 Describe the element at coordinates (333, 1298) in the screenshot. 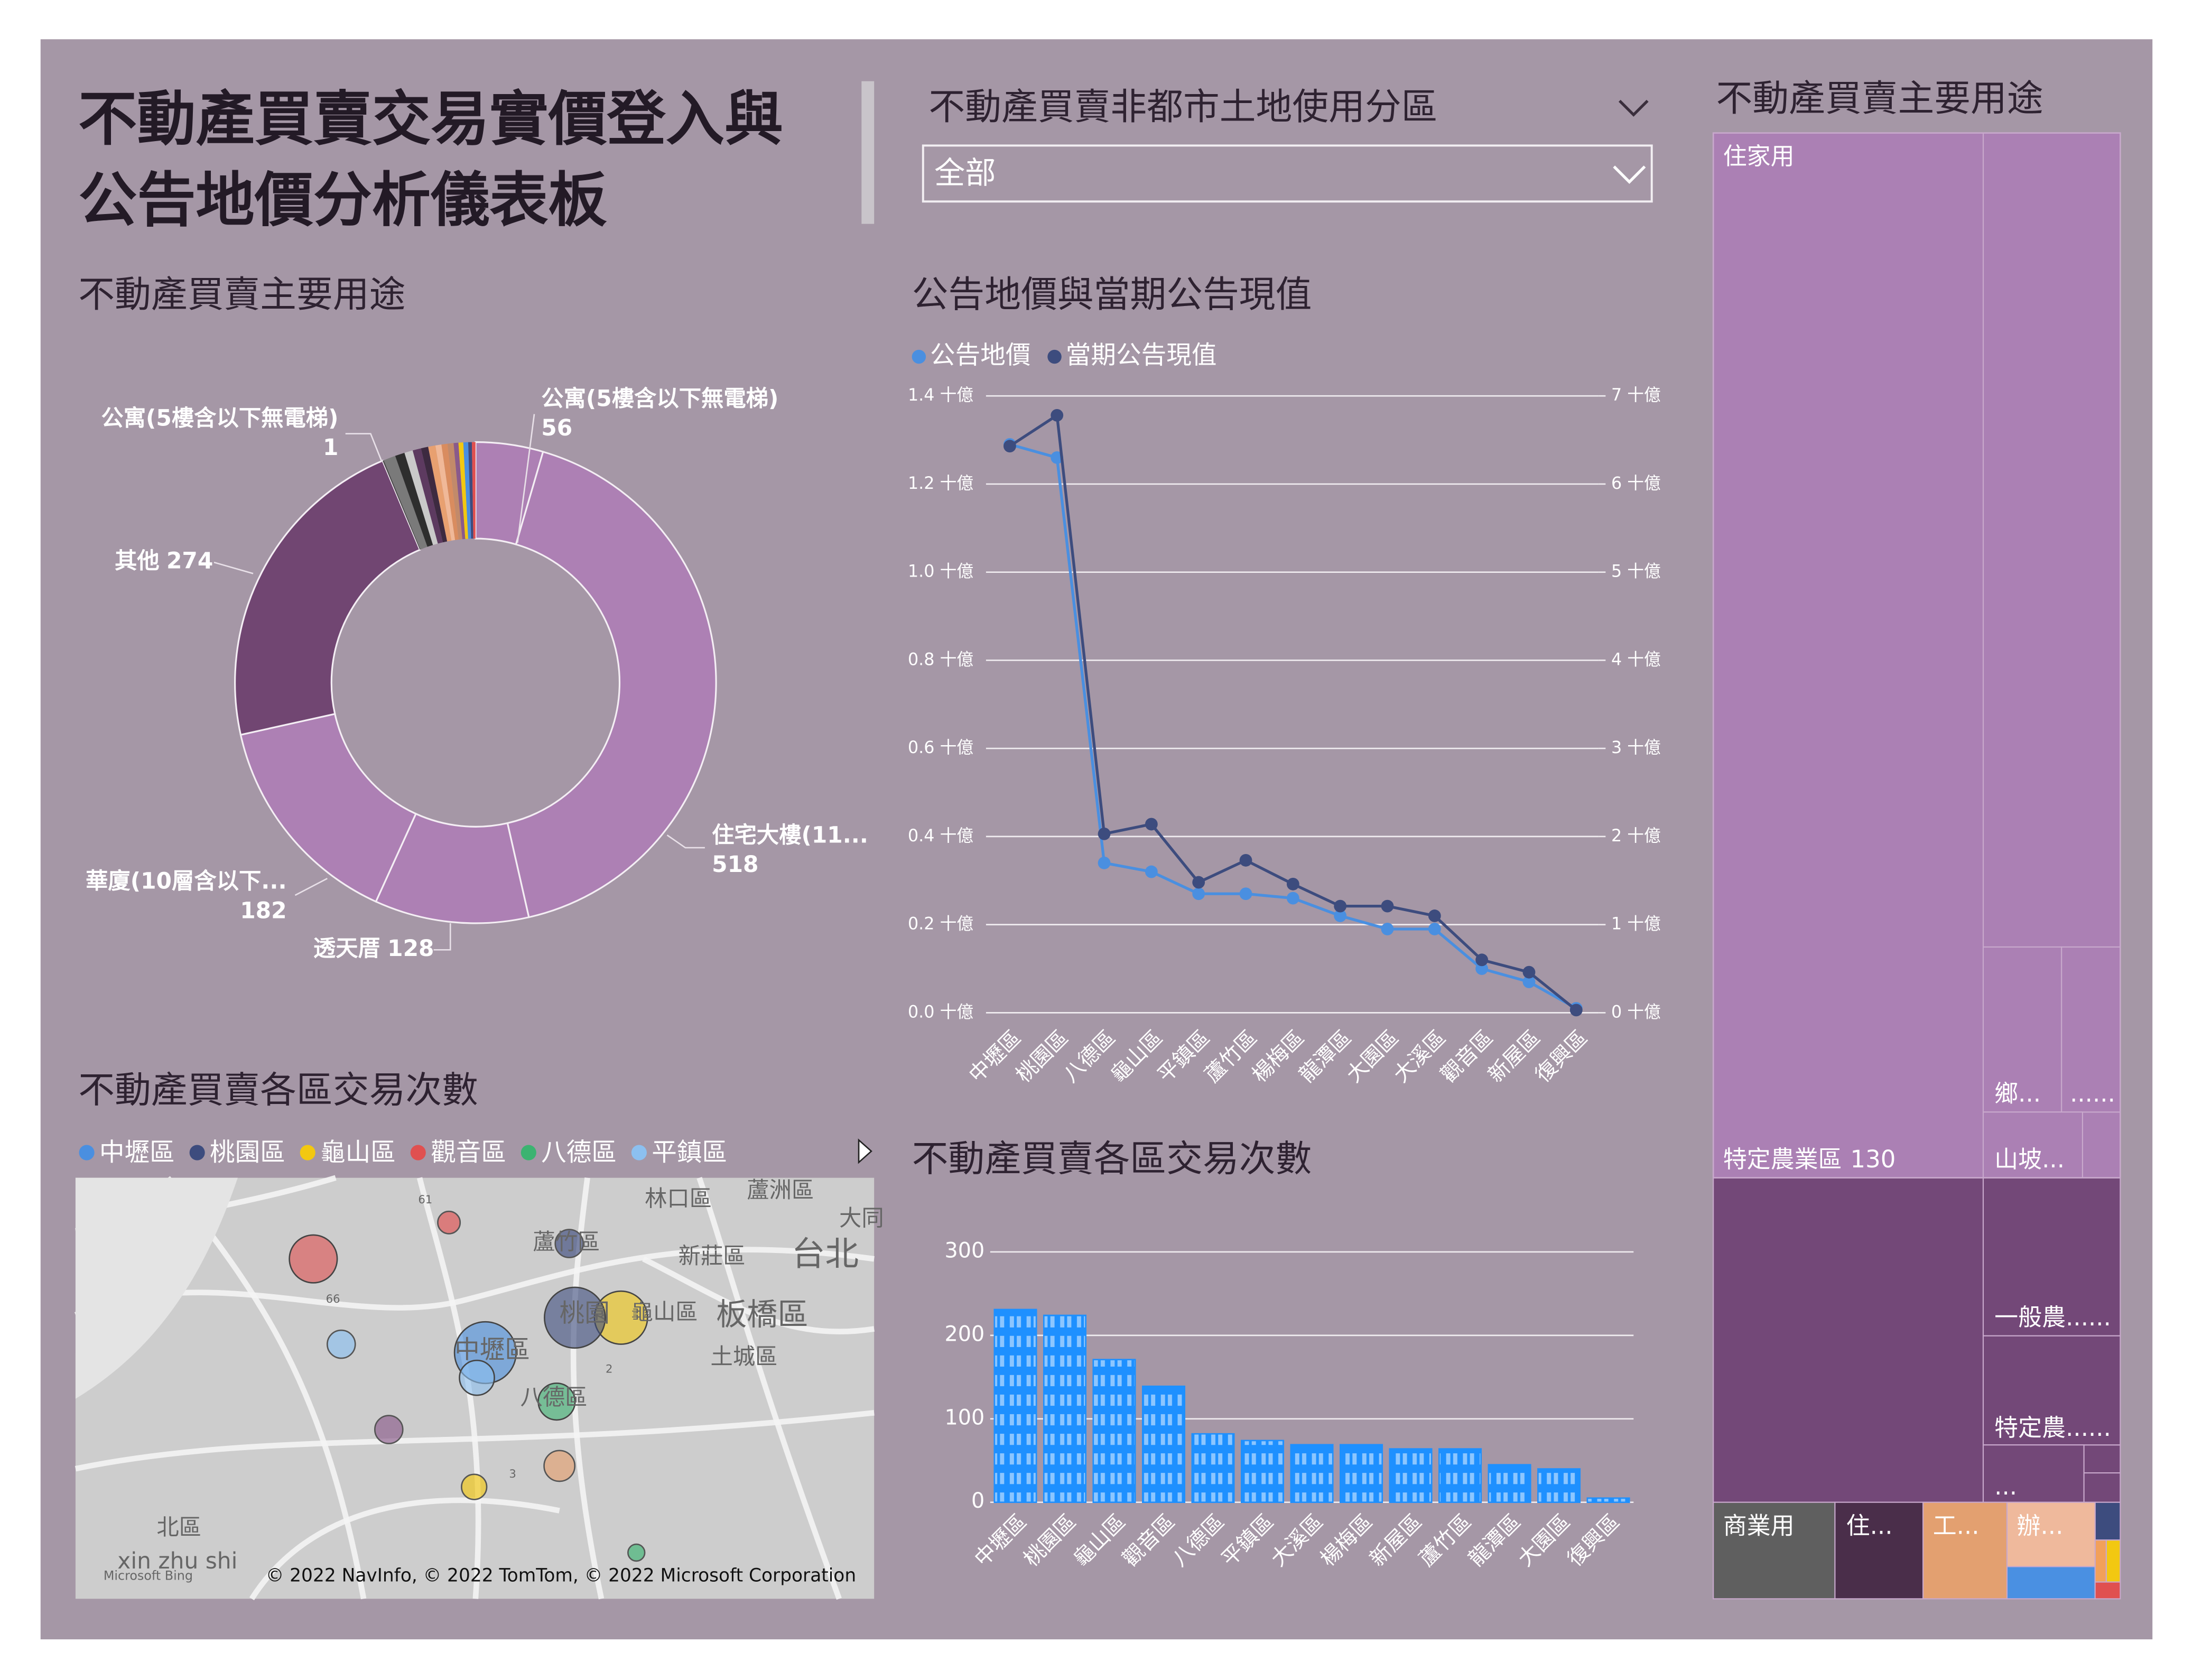

I see `map-place-label: 66` at that location.